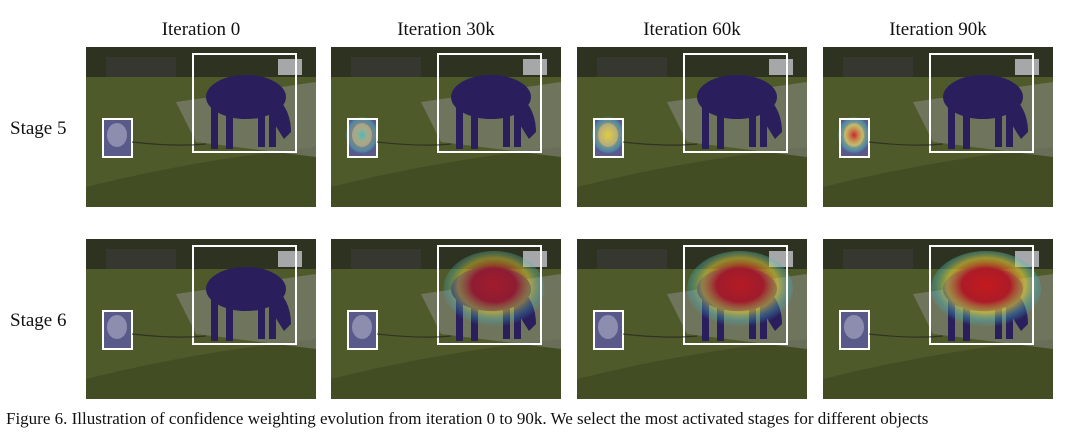 This screenshot has width=1066, height=444. Describe the element at coordinates (446, 29) in the screenshot. I see `column-header-1: Iteration 30k` at that location.